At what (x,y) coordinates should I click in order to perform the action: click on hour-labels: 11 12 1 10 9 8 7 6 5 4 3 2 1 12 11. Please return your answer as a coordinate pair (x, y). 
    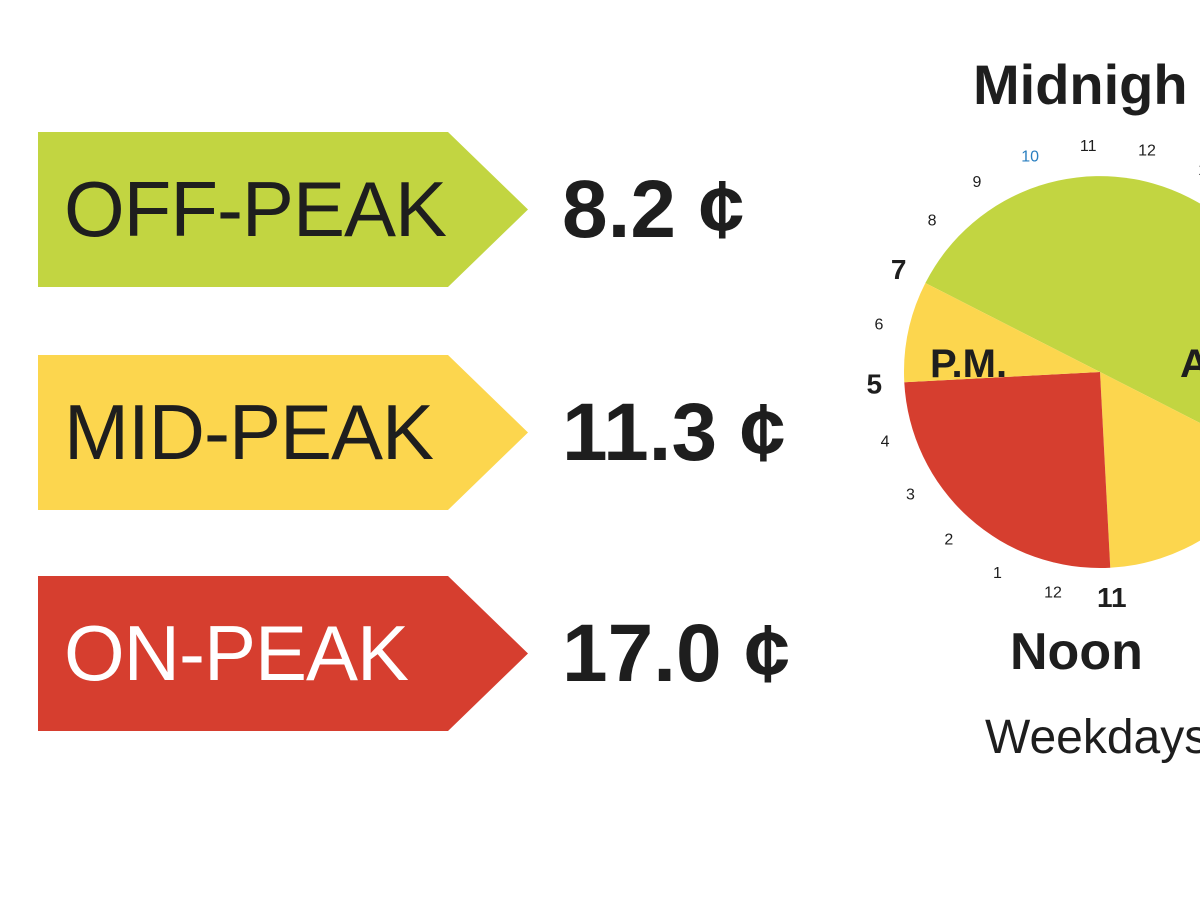
    Looking at the image, I should click on (1033, 375).